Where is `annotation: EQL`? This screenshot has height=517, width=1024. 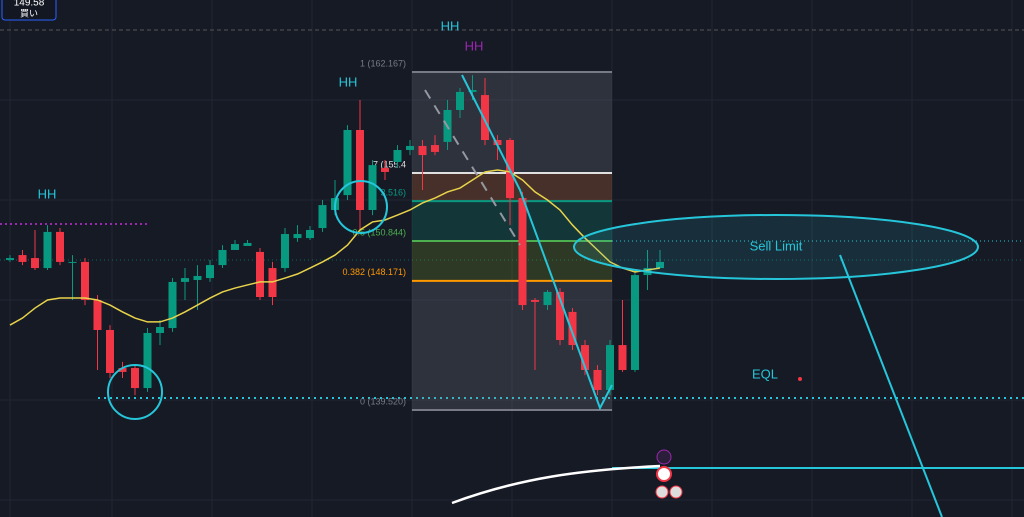
annotation: EQL is located at coordinates (765, 373).